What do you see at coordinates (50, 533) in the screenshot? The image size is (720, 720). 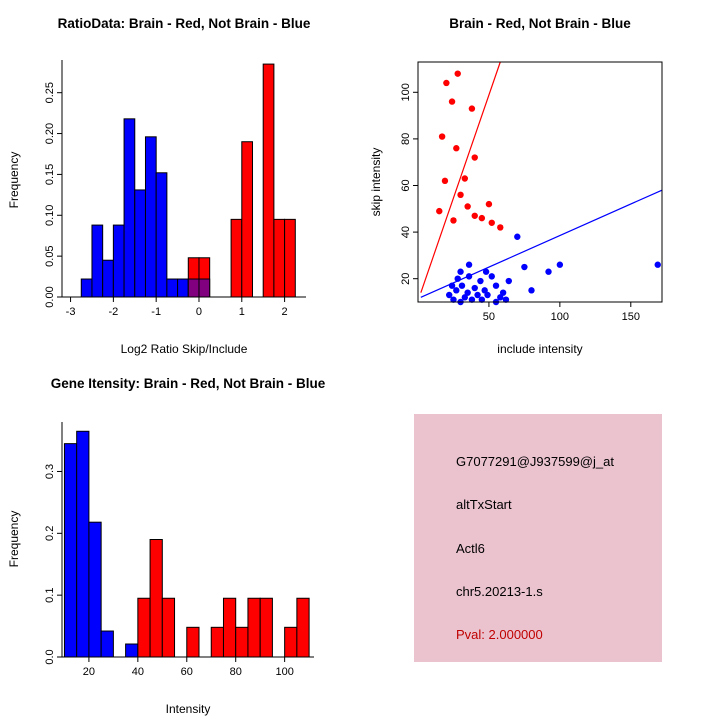 I see `svg-text: 0.2` at bounding box center [50, 533].